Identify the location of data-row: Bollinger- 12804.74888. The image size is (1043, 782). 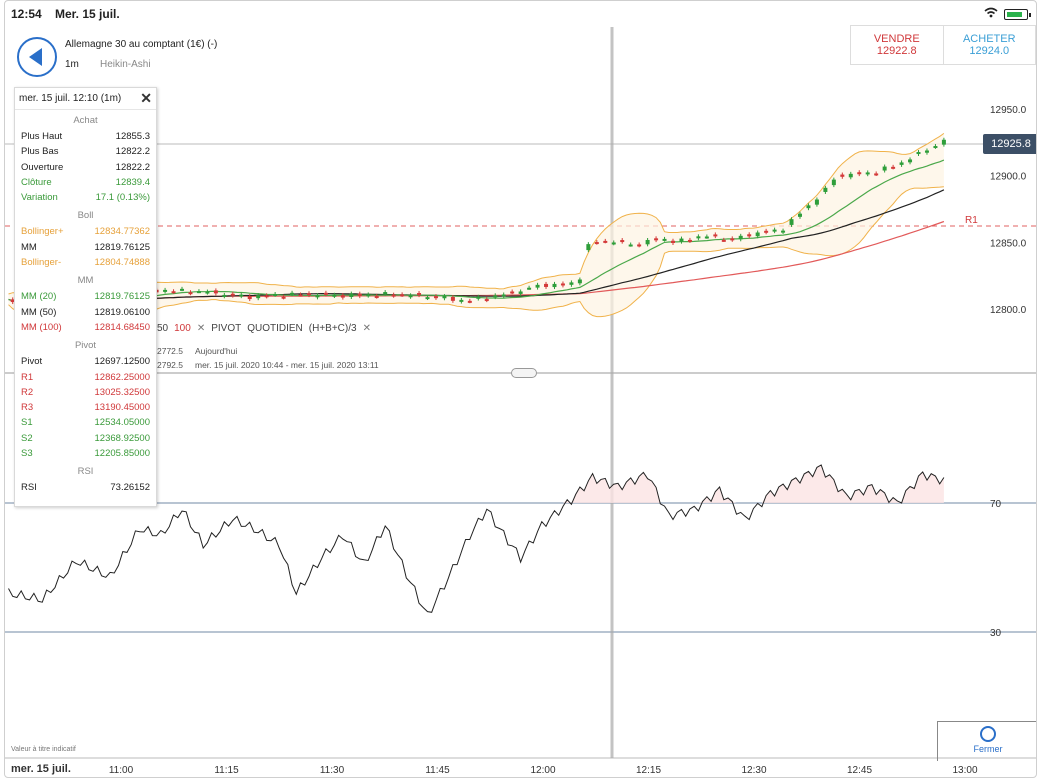
(85, 262).